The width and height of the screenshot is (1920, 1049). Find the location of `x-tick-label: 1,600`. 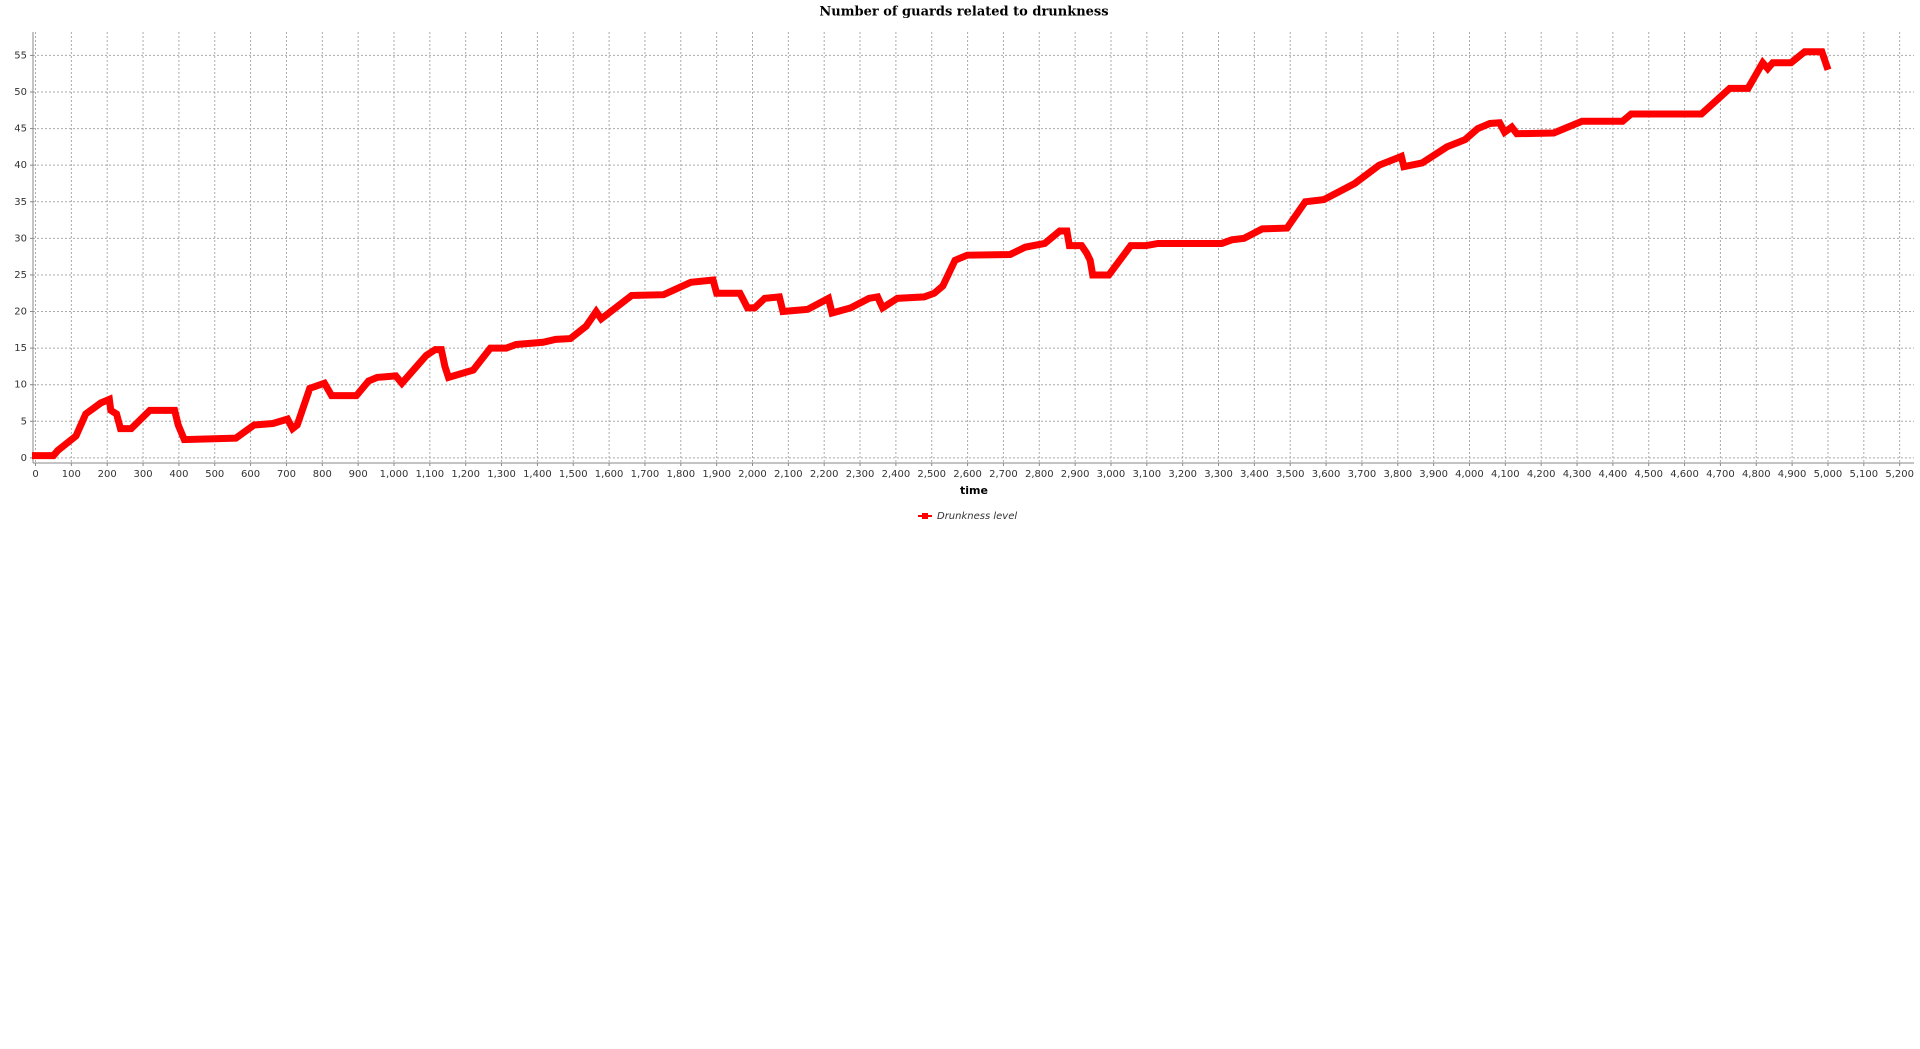

x-tick-label: 1,600 is located at coordinates (609, 474).